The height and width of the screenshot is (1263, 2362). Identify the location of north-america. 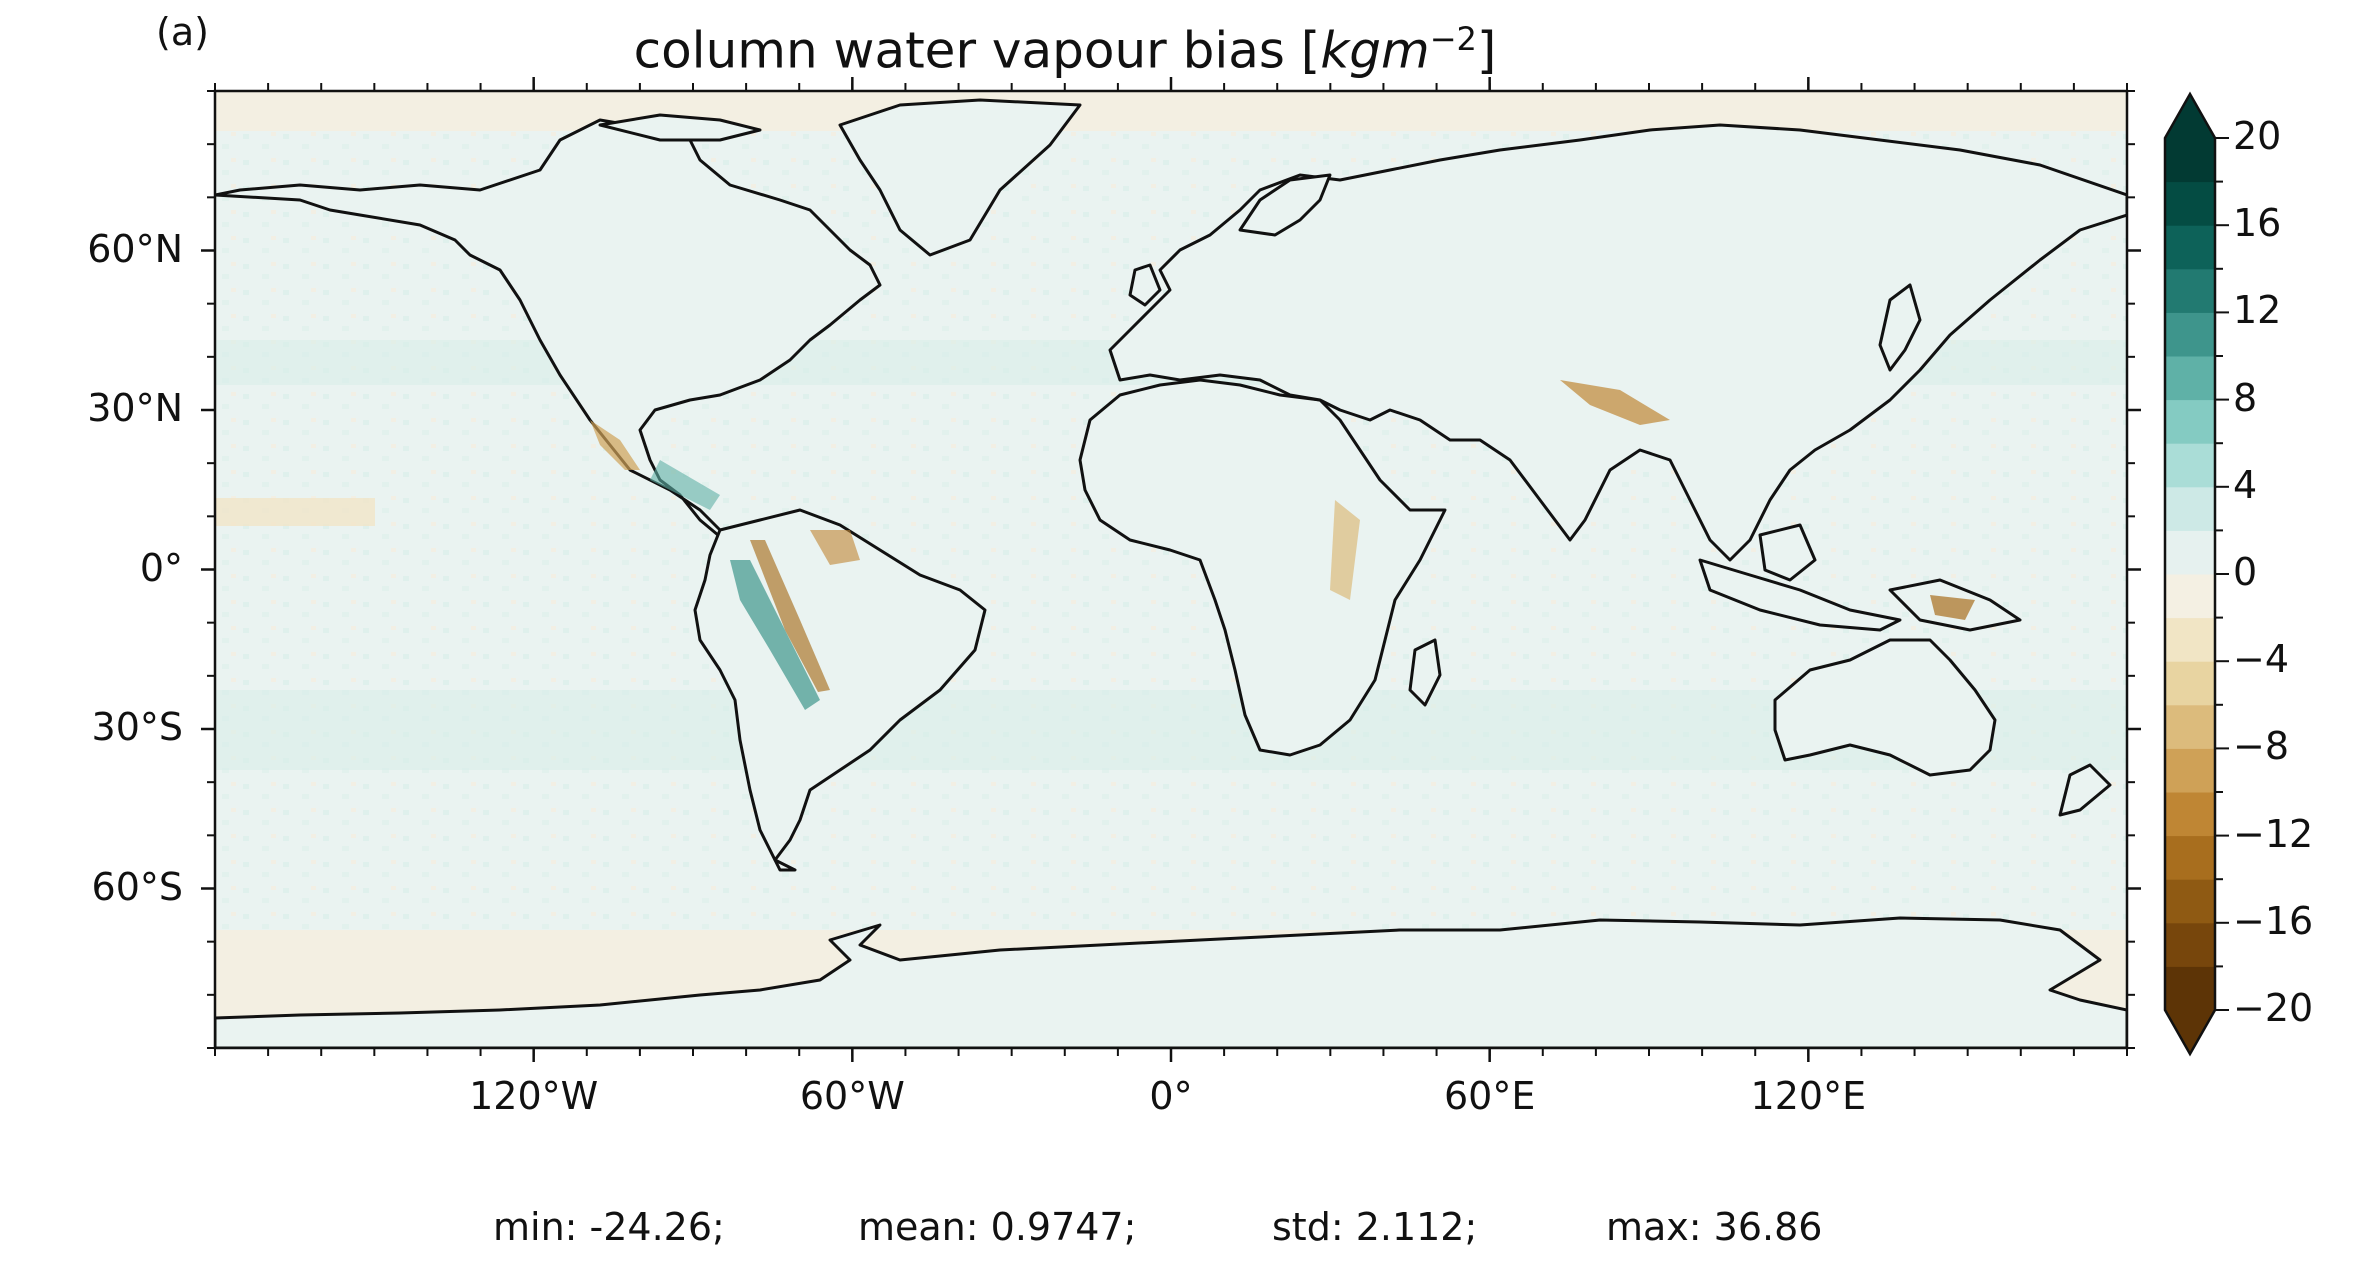
(548, 332).